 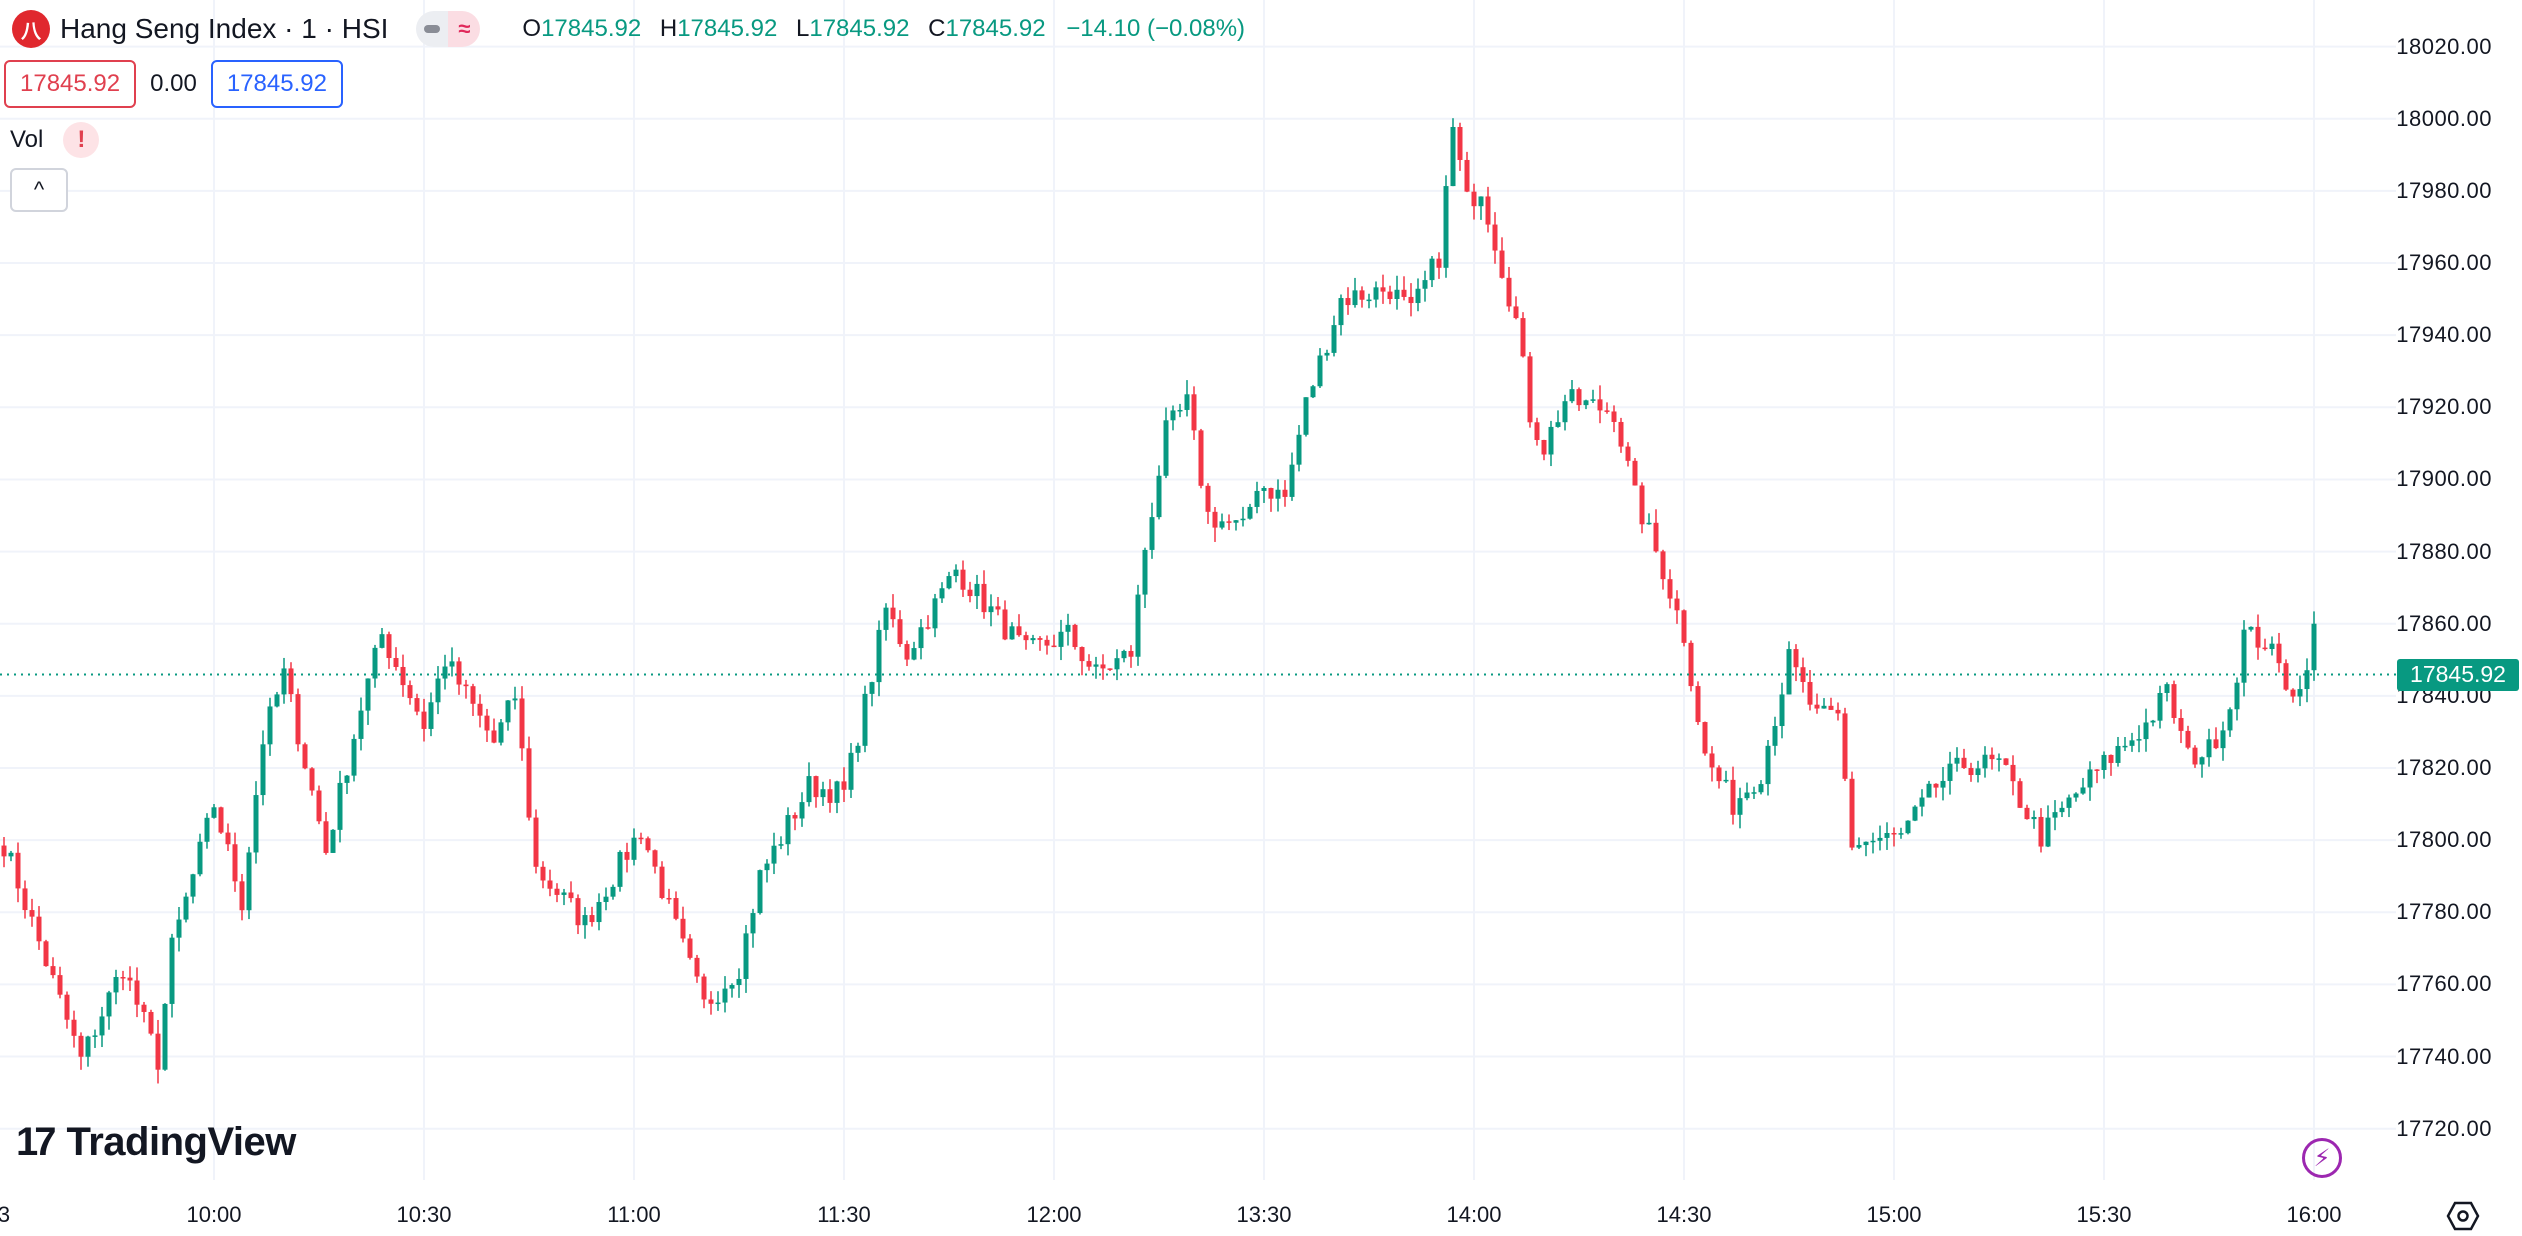 What do you see at coordinates (5, 1214) in the screenshot?
I see `time-tick-label: 3` at bounding box center [5, 1214].